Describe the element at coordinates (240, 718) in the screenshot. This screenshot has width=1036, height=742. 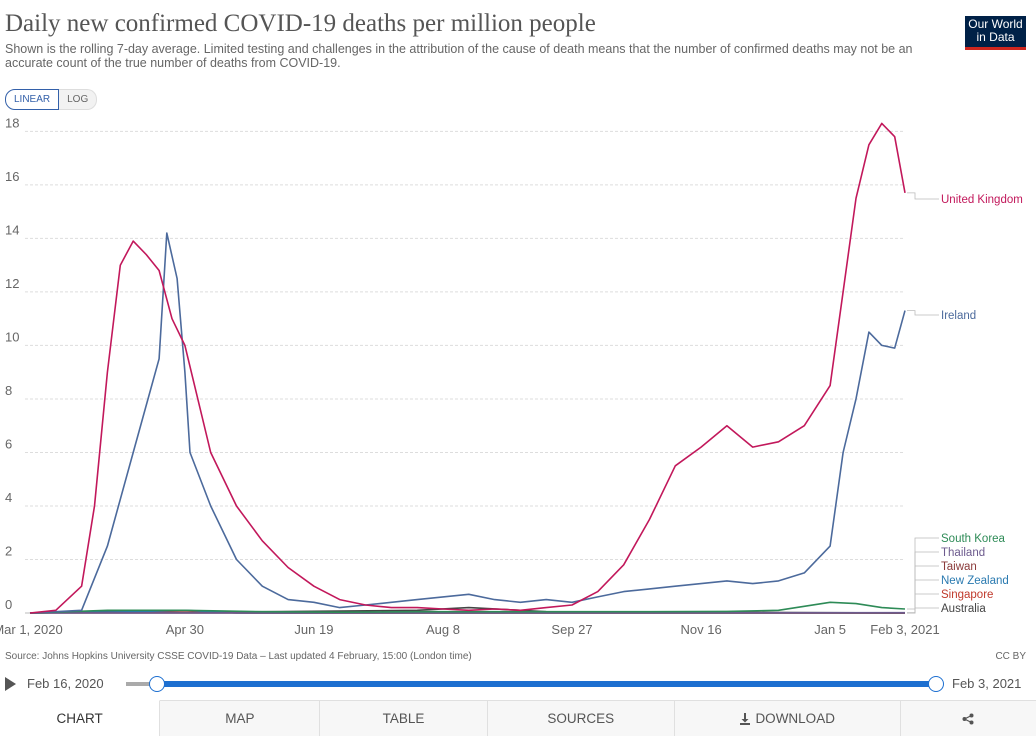
I see `tab-map: MAP` at that location.